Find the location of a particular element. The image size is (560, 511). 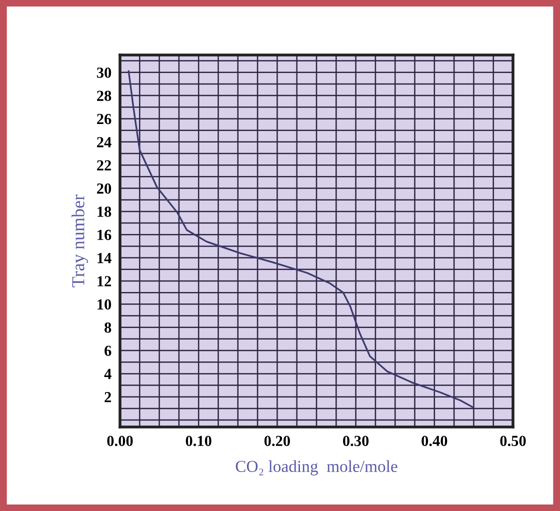

y-tick-label: 26 is located at coordinates (104, 119).